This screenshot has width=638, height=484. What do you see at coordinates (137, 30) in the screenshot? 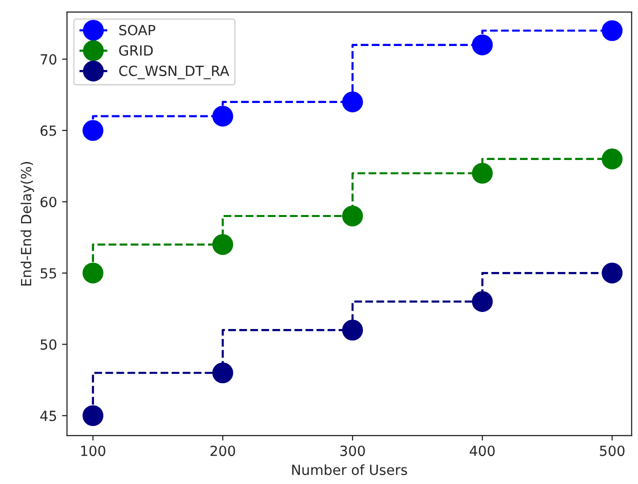
I see `legend-label: SOAP` at bounding box center [137, 30].